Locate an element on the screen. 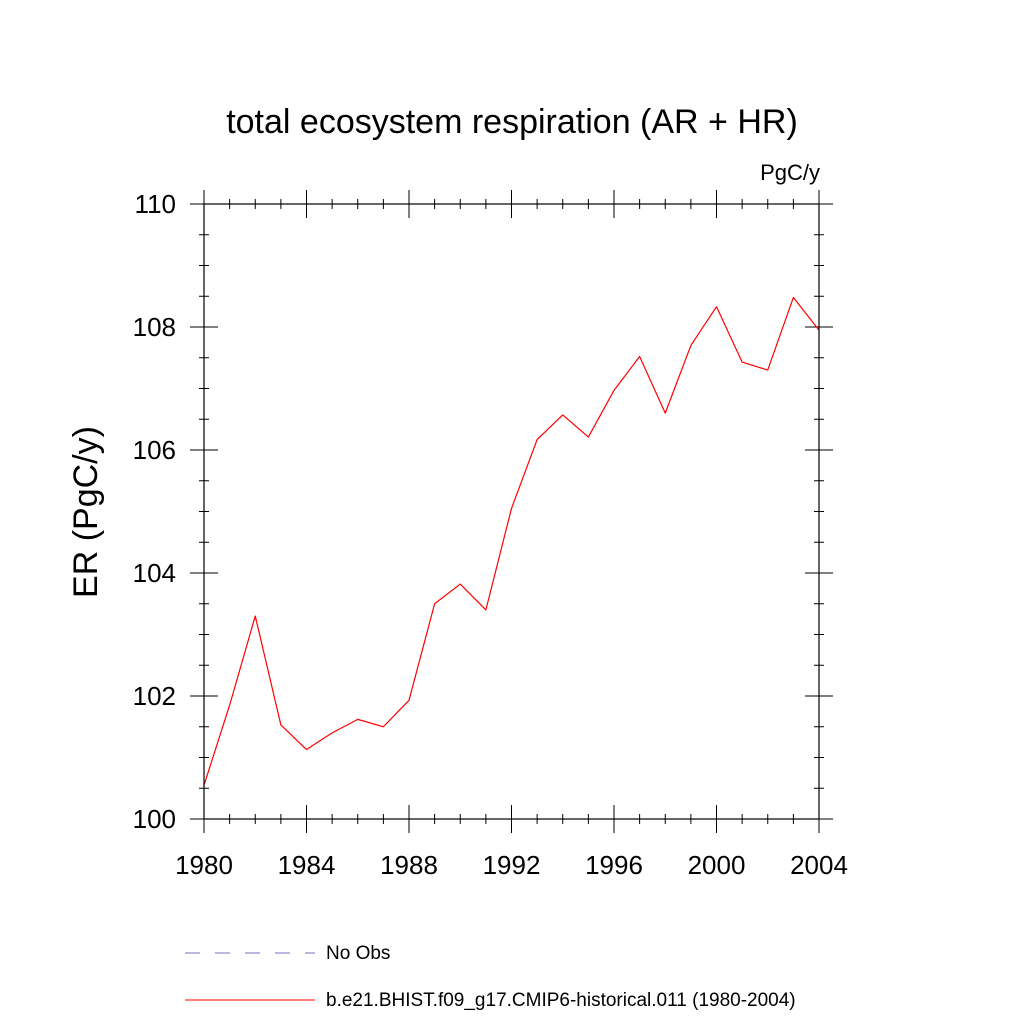 The width and height of the screenshot is (1024, 1024). x-tick-label: 1992 is located at coordinates (512, 865).